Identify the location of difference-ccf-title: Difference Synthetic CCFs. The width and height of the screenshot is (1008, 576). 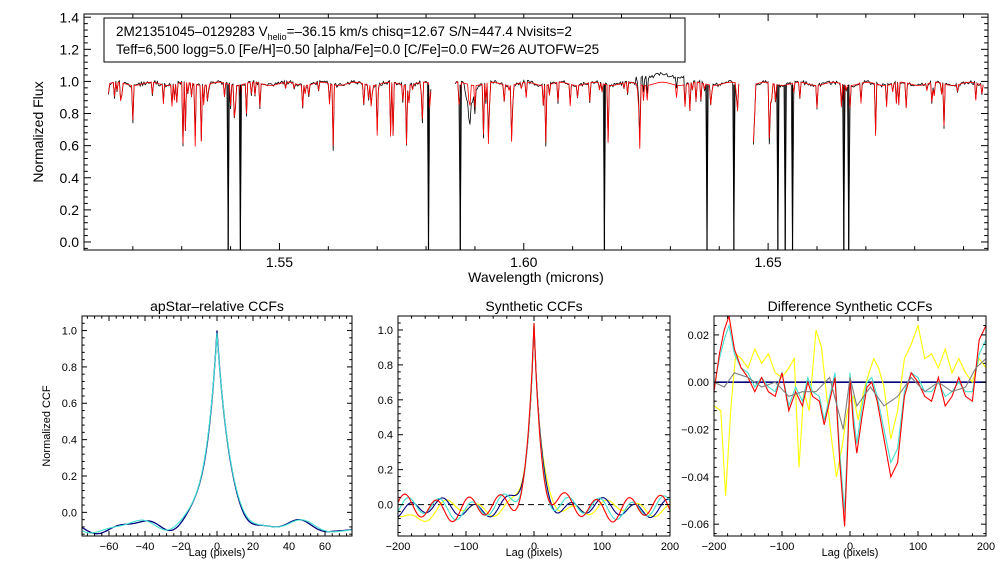
(850, 306).